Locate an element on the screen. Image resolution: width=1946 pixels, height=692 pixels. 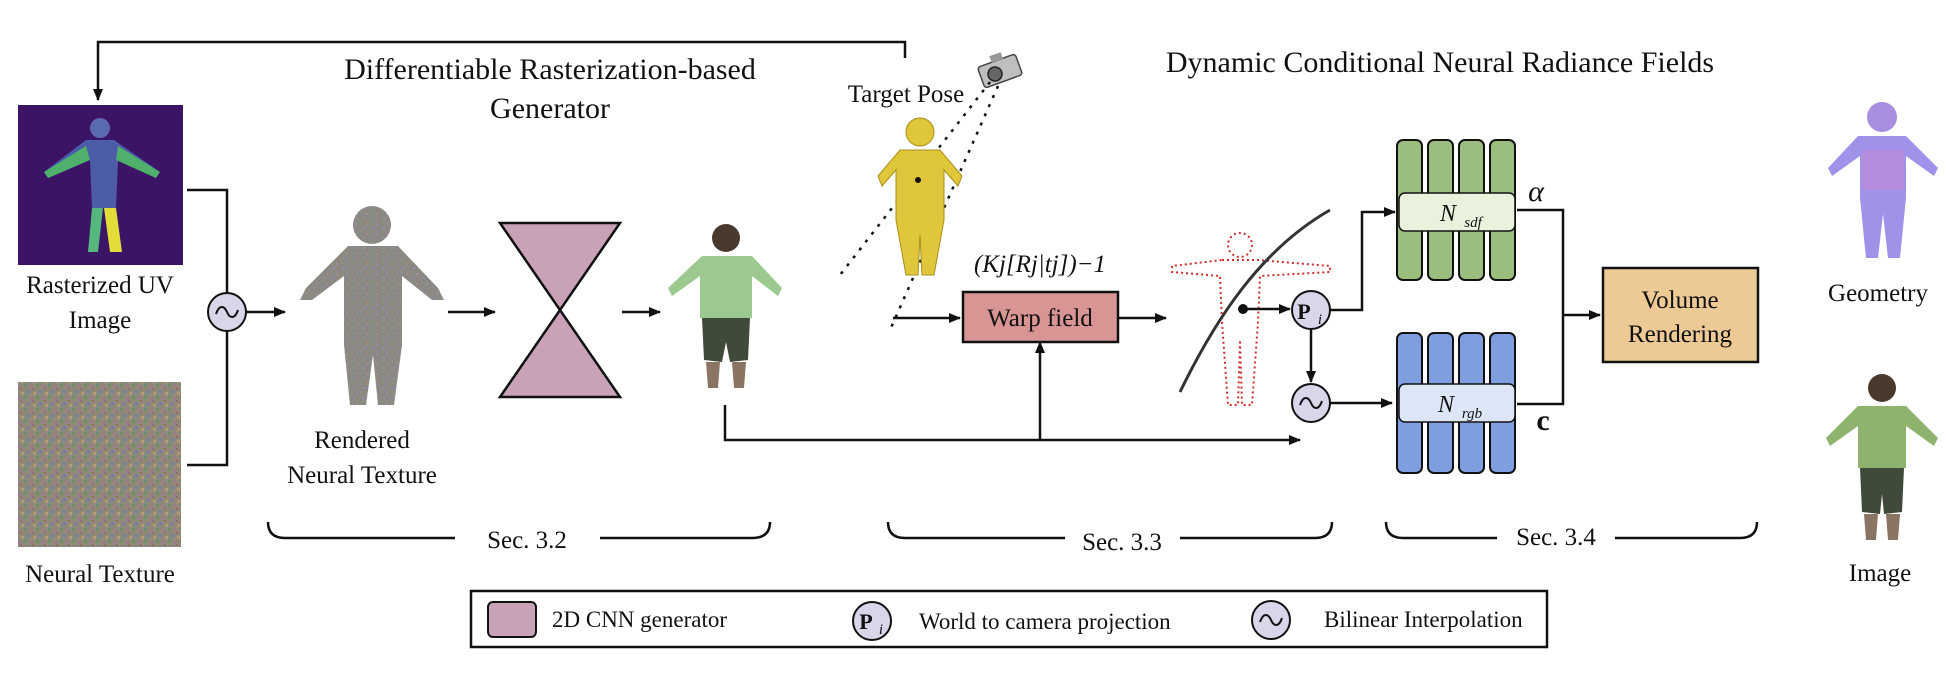
legend-projection-letter: P is located at coordinates (865, 621).